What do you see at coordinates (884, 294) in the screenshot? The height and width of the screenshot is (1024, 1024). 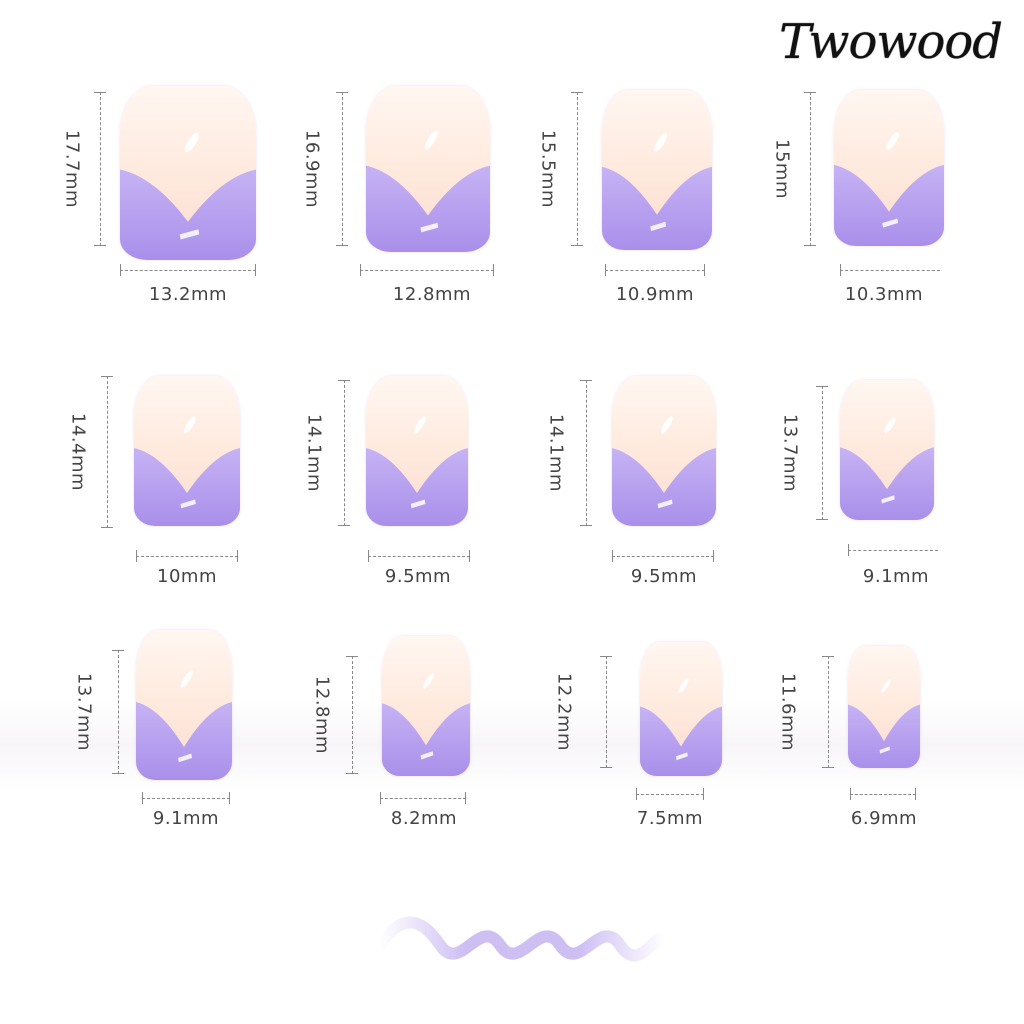 I see `width-label: 10.3mm` at bounding box center [884, 294].